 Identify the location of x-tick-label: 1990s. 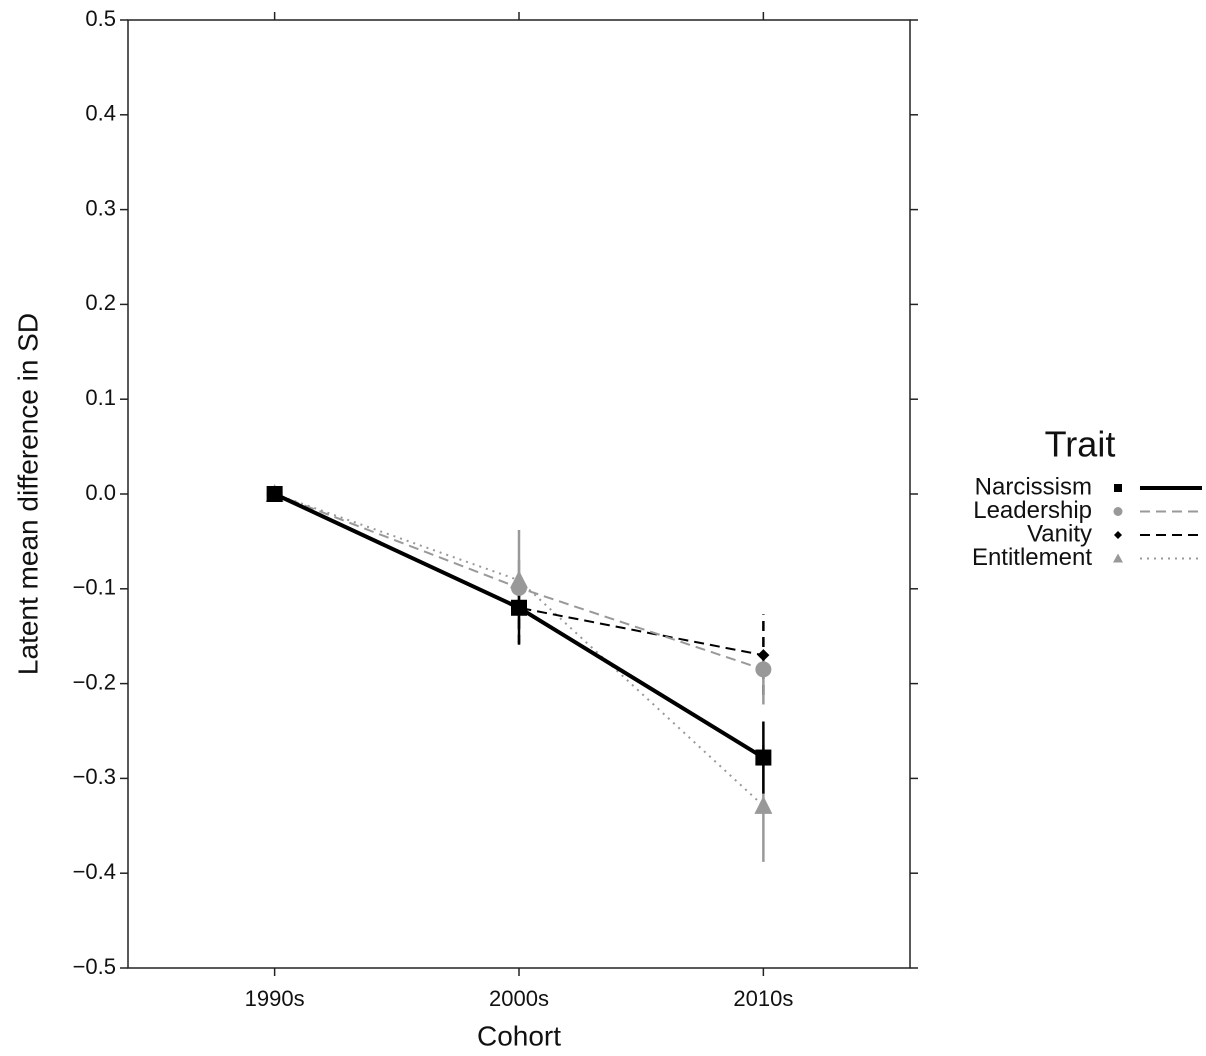
(275, 998).